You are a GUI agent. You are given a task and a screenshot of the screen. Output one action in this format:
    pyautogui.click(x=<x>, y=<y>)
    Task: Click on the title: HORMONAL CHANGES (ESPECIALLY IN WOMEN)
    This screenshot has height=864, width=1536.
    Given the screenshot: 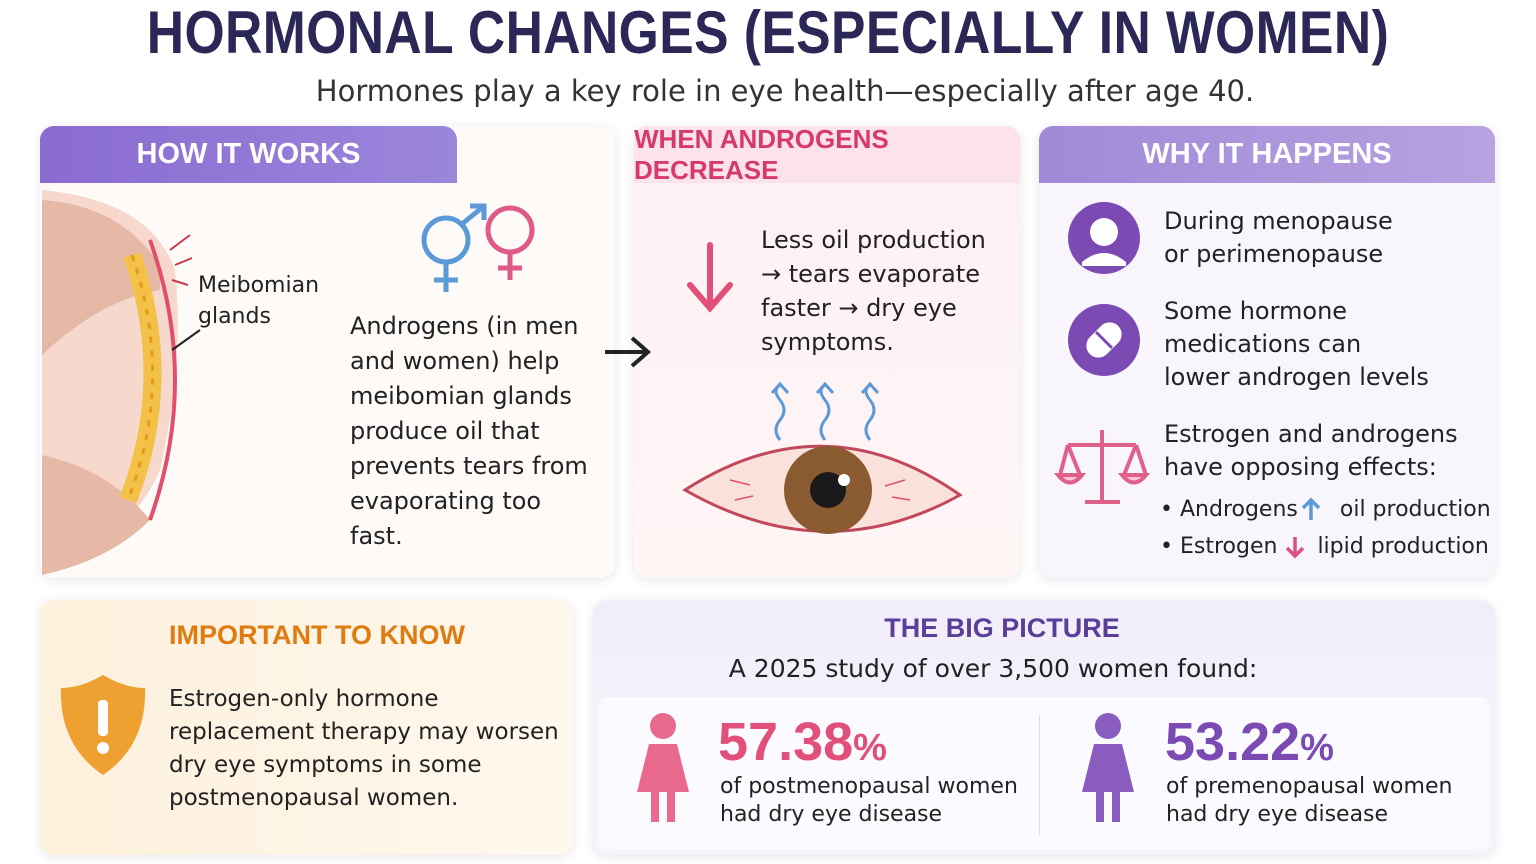 What is the action you would take?
    pyautogui.click(x=768, y=33)
    